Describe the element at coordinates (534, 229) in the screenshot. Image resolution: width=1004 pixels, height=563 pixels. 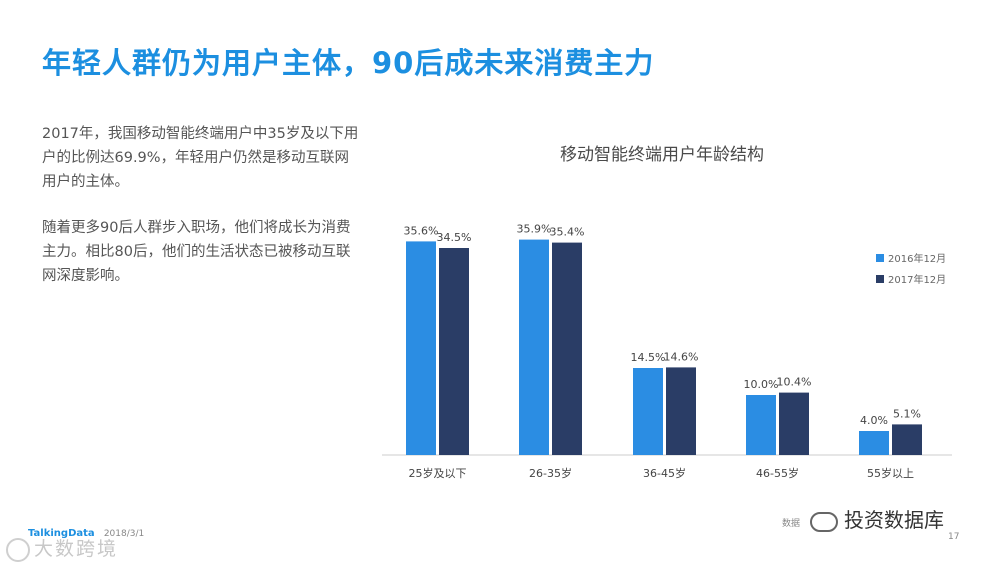
I see `data-label-2016-1: 35.9%` at that location.